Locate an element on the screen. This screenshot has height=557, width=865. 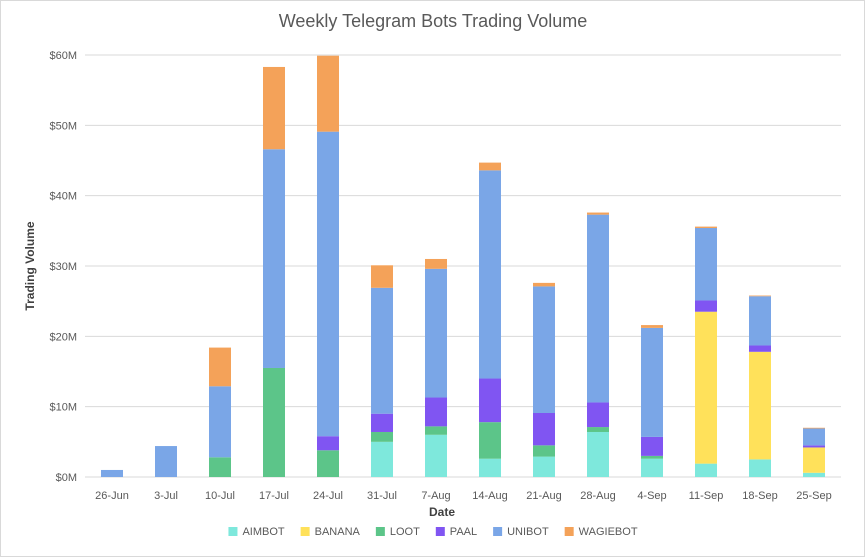
y-tick-label: $20M is located at coordinates (63, 337).